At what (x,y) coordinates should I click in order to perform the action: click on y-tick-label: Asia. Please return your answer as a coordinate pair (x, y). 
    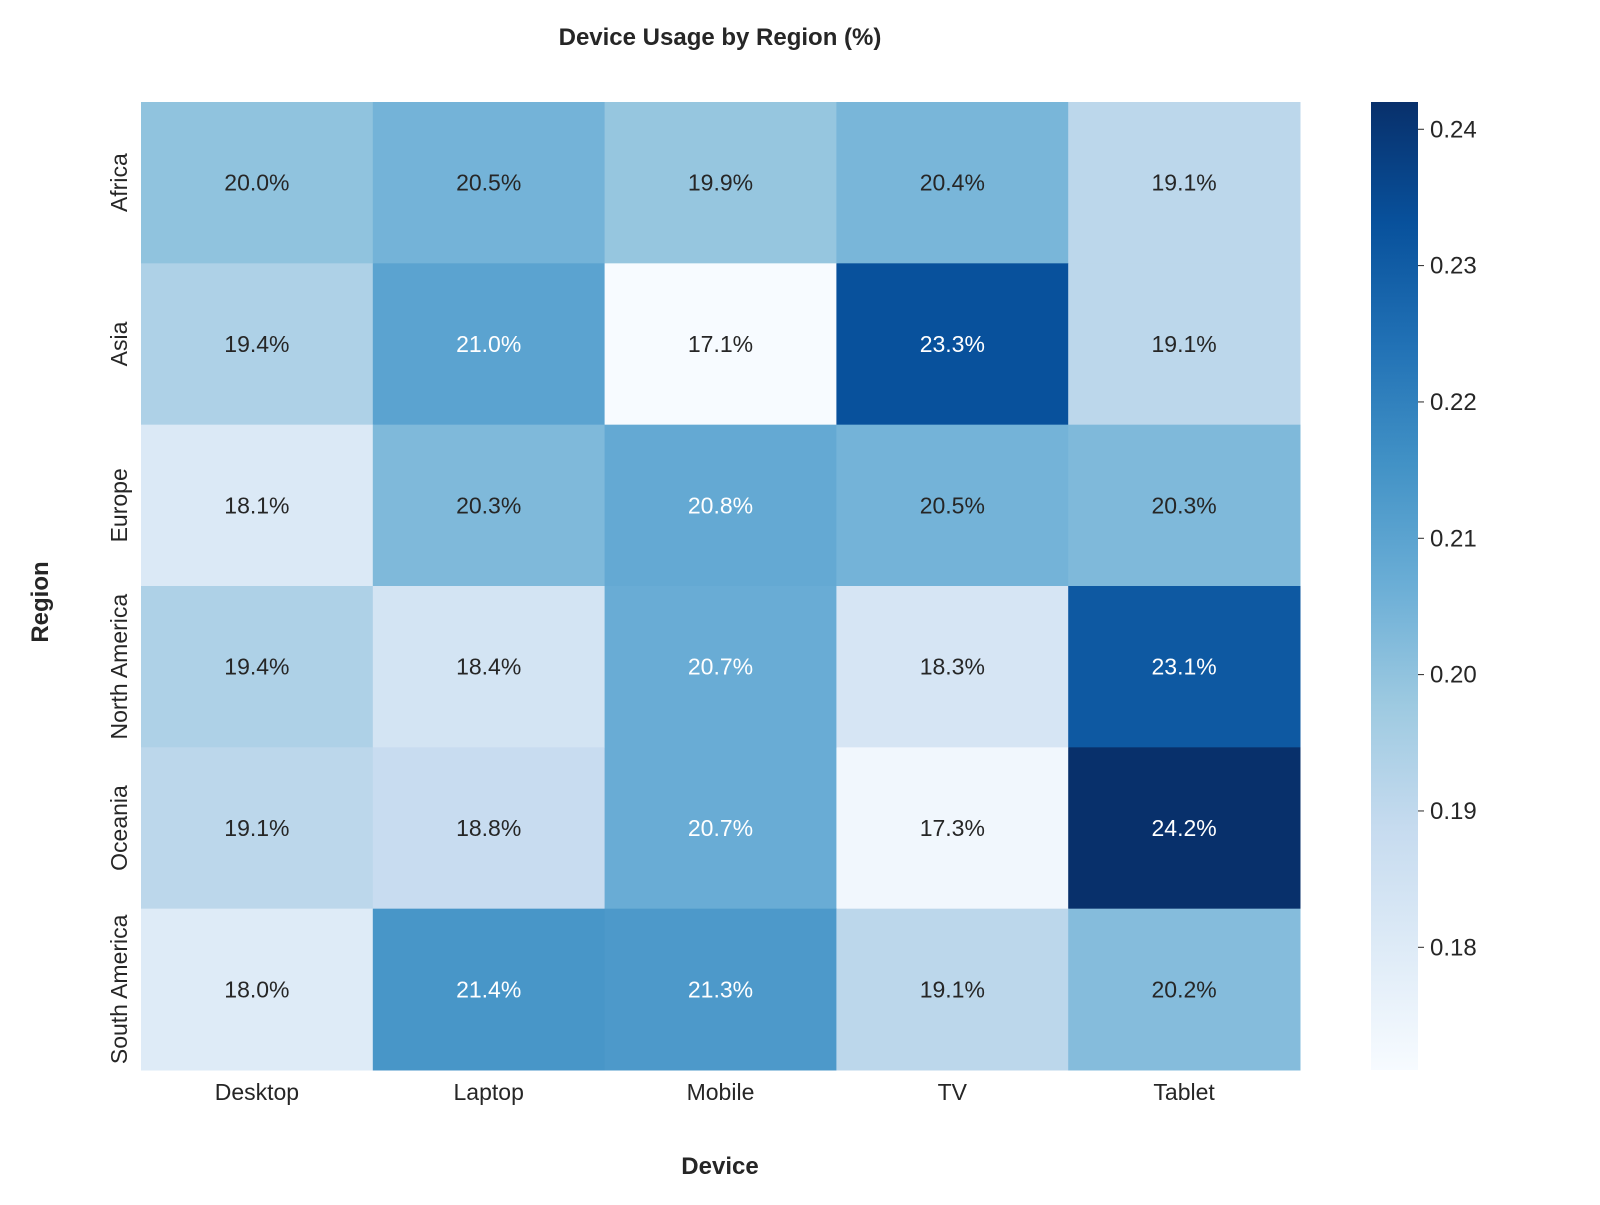
    Looking at the image, I should click on (119, 343).